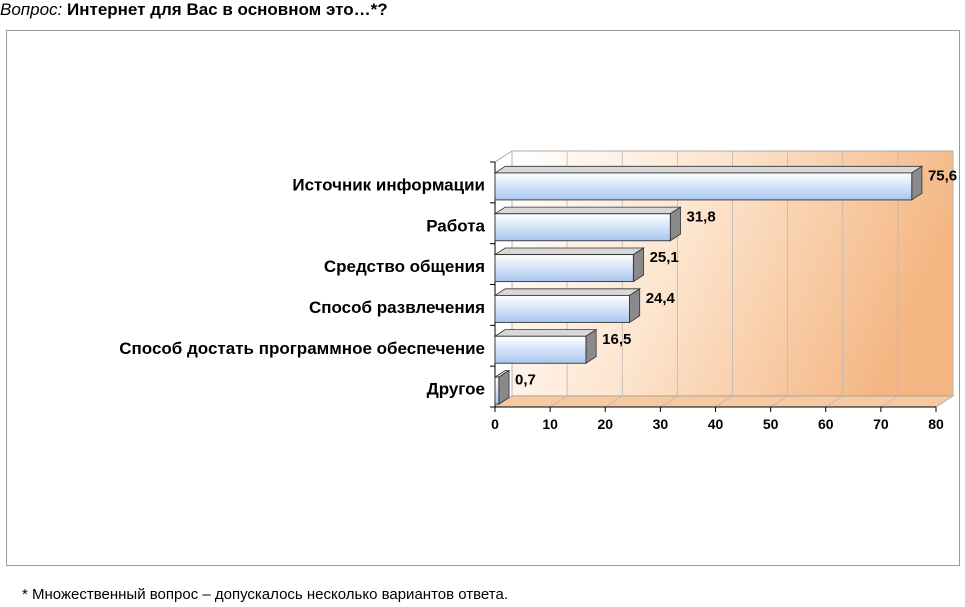 The width and height of the screenshot is (965, 607). What do you see at coordinates (664, 257) in the screenshot?
I see `data-label: 25,1` at bounding box center [664, 257].